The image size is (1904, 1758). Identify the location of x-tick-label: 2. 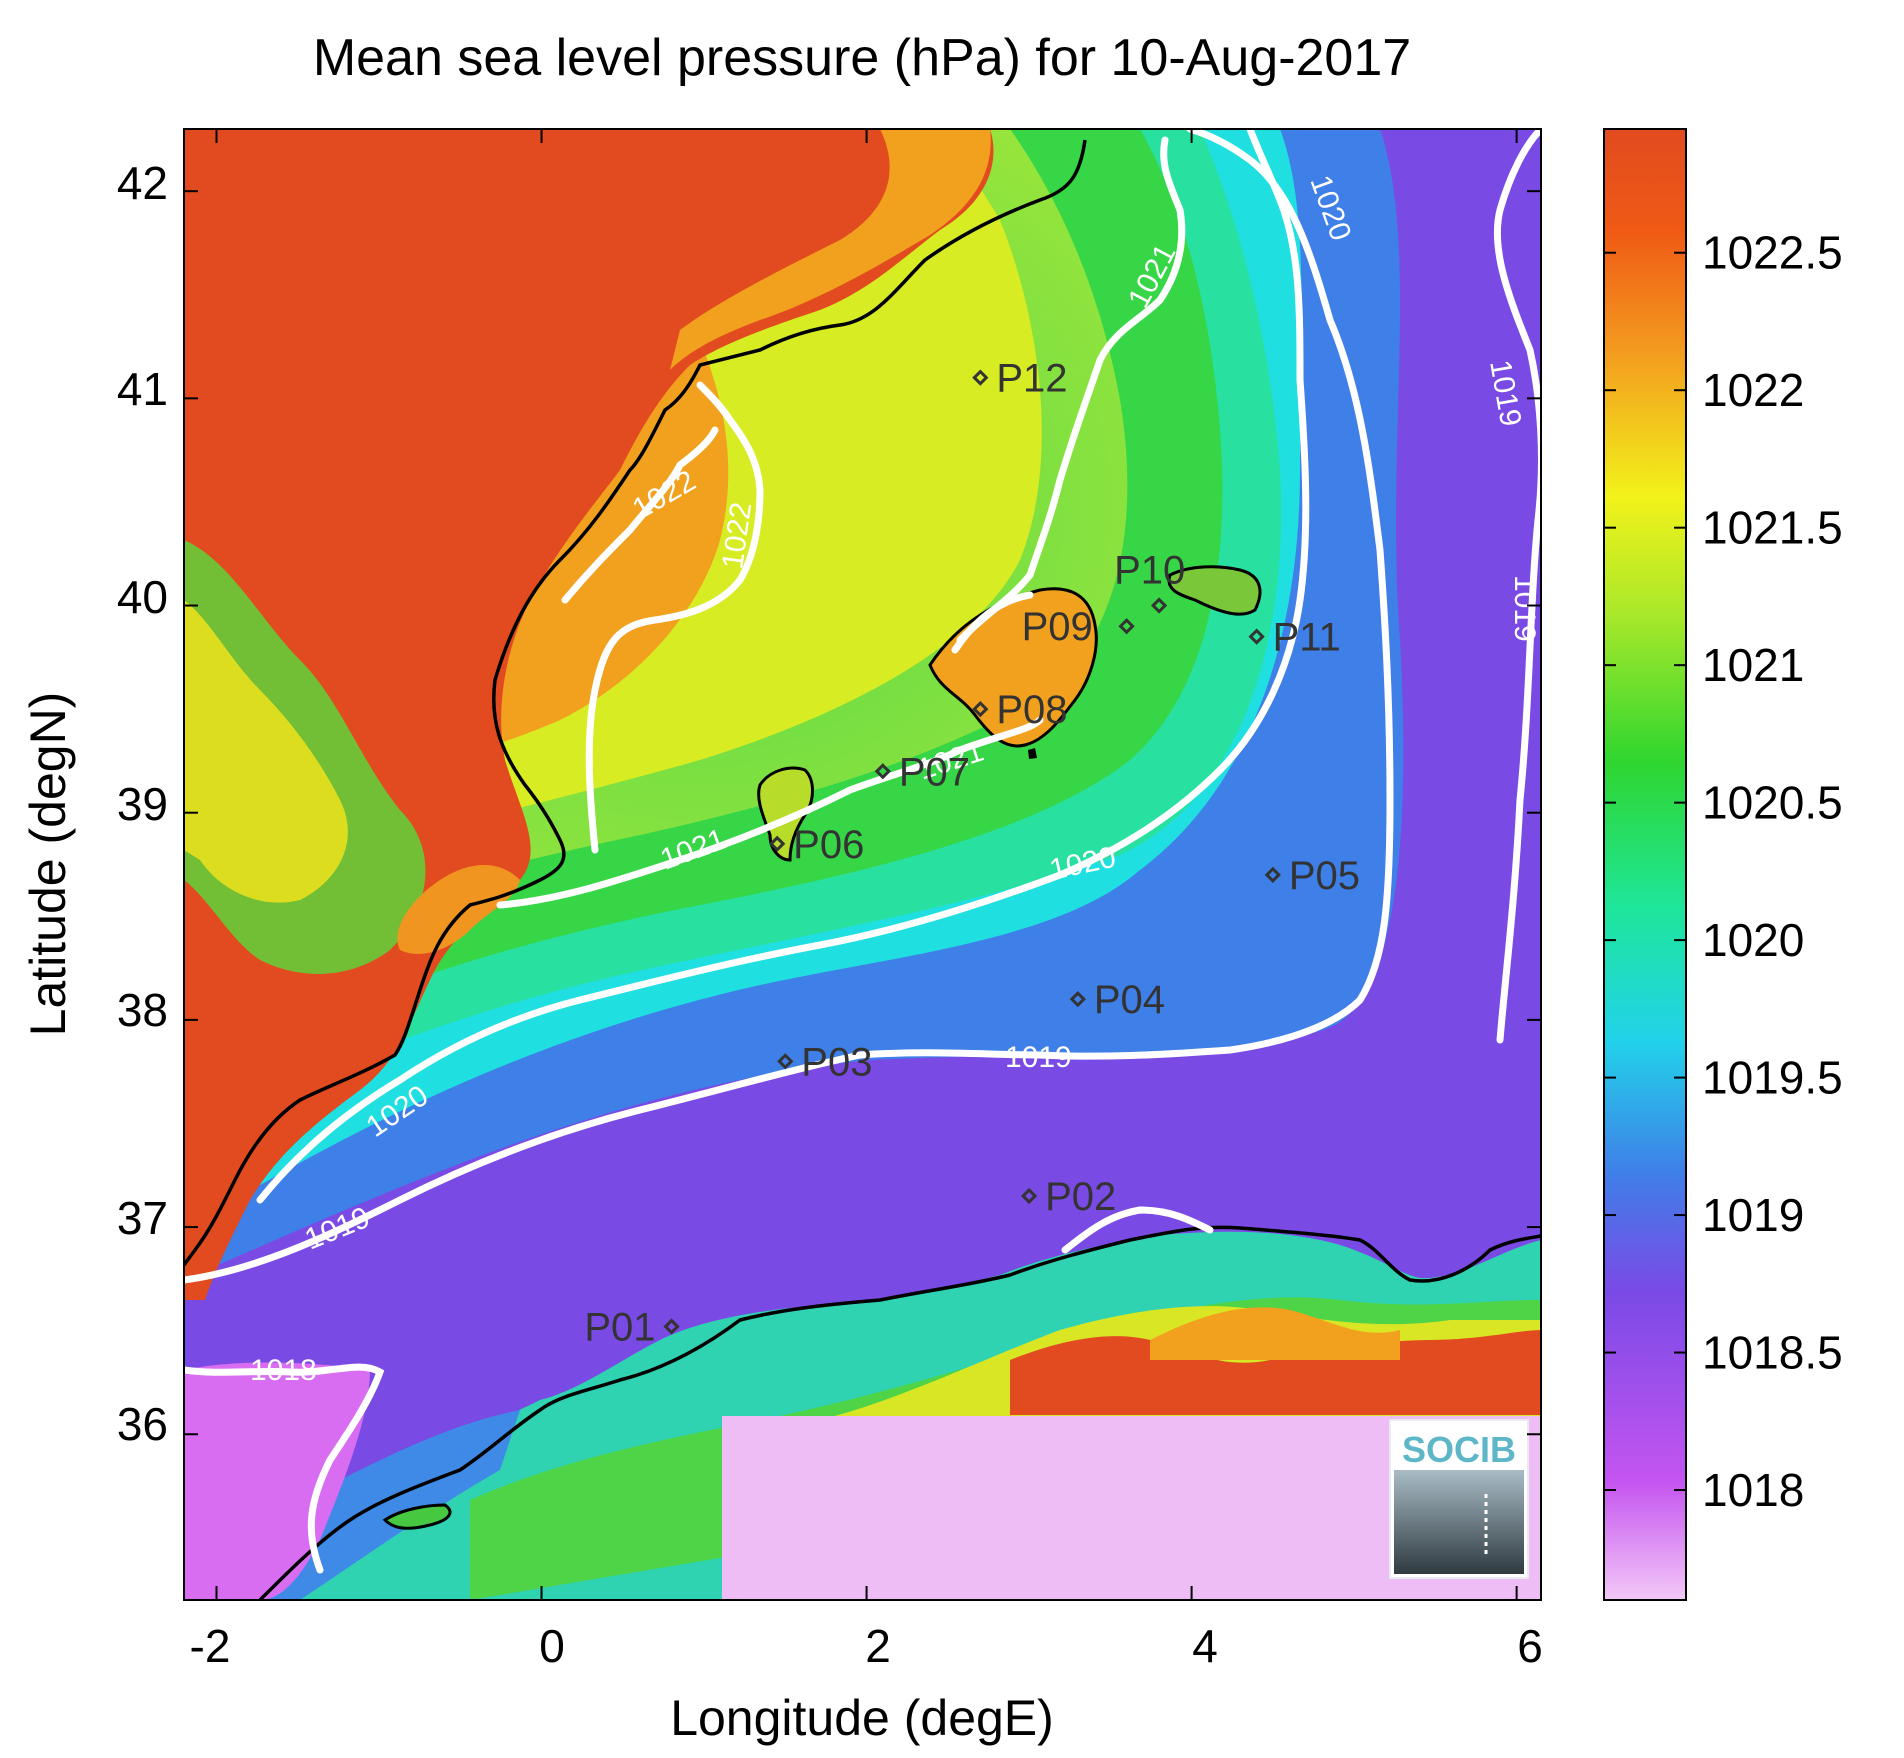
(878, 1646).